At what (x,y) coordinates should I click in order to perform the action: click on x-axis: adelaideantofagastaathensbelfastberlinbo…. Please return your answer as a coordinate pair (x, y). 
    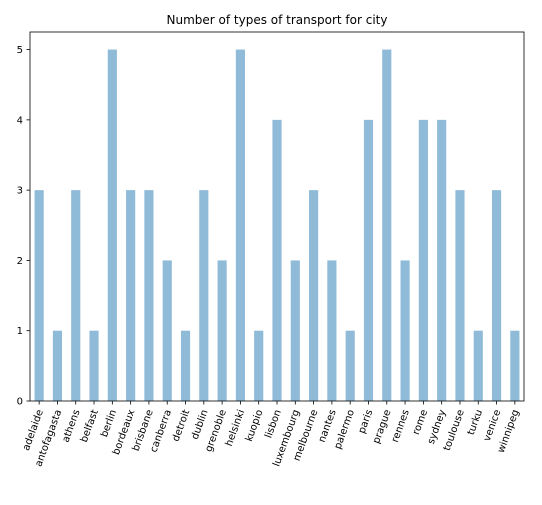
    Looking at the image, I should click on (271, 434).